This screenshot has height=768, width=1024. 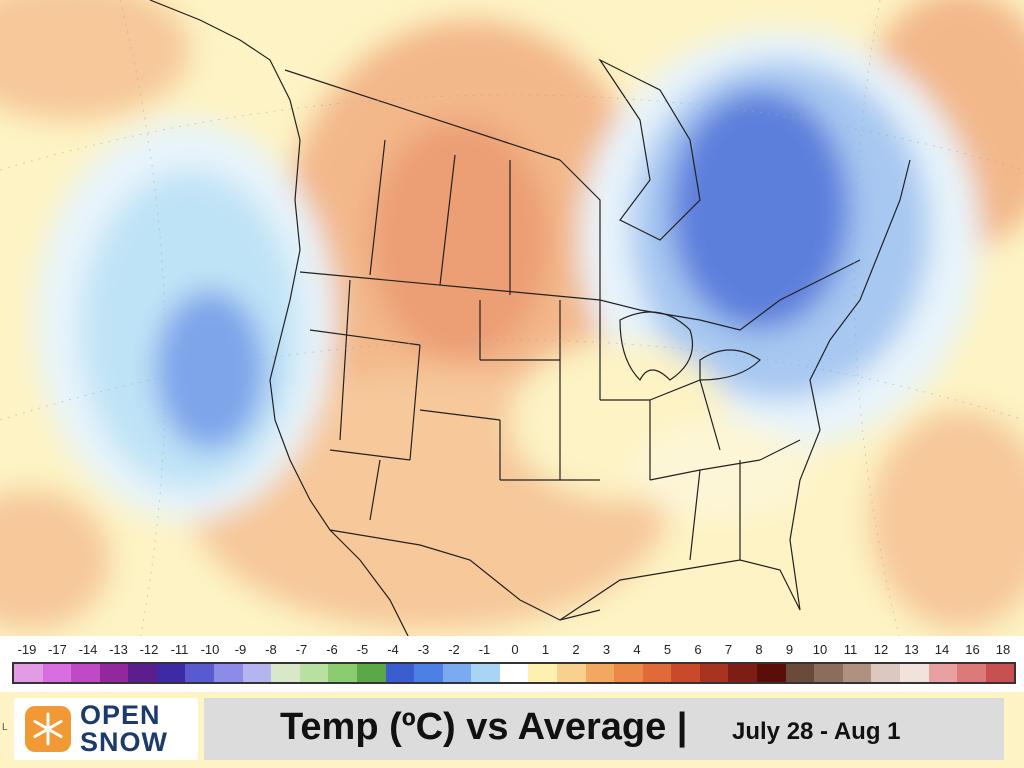 I want to click on neutral-southeast, so click(x=720, y=470).